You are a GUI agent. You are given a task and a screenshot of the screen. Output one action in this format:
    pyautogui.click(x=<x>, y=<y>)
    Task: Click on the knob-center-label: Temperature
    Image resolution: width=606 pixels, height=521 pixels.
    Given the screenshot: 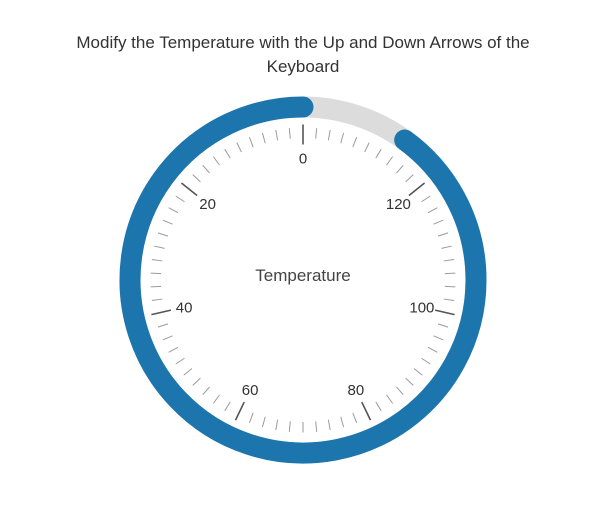 What is the action you would take?
    pyautogui.click(x=302, y=275)
    